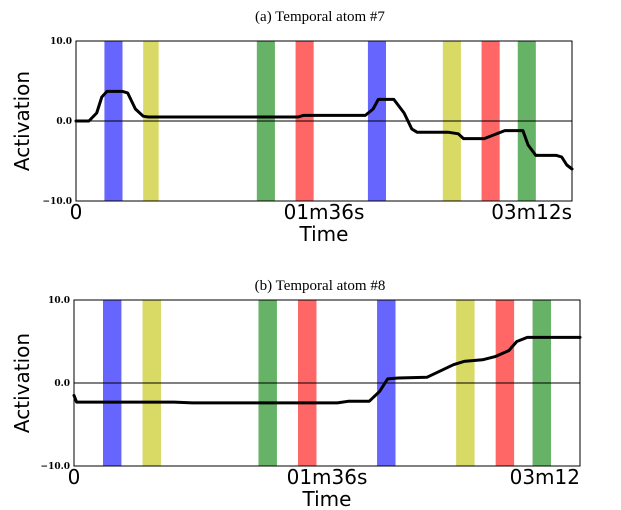  I want to click on chart-title: (b) Temporal atom #8, so click(320, 286).